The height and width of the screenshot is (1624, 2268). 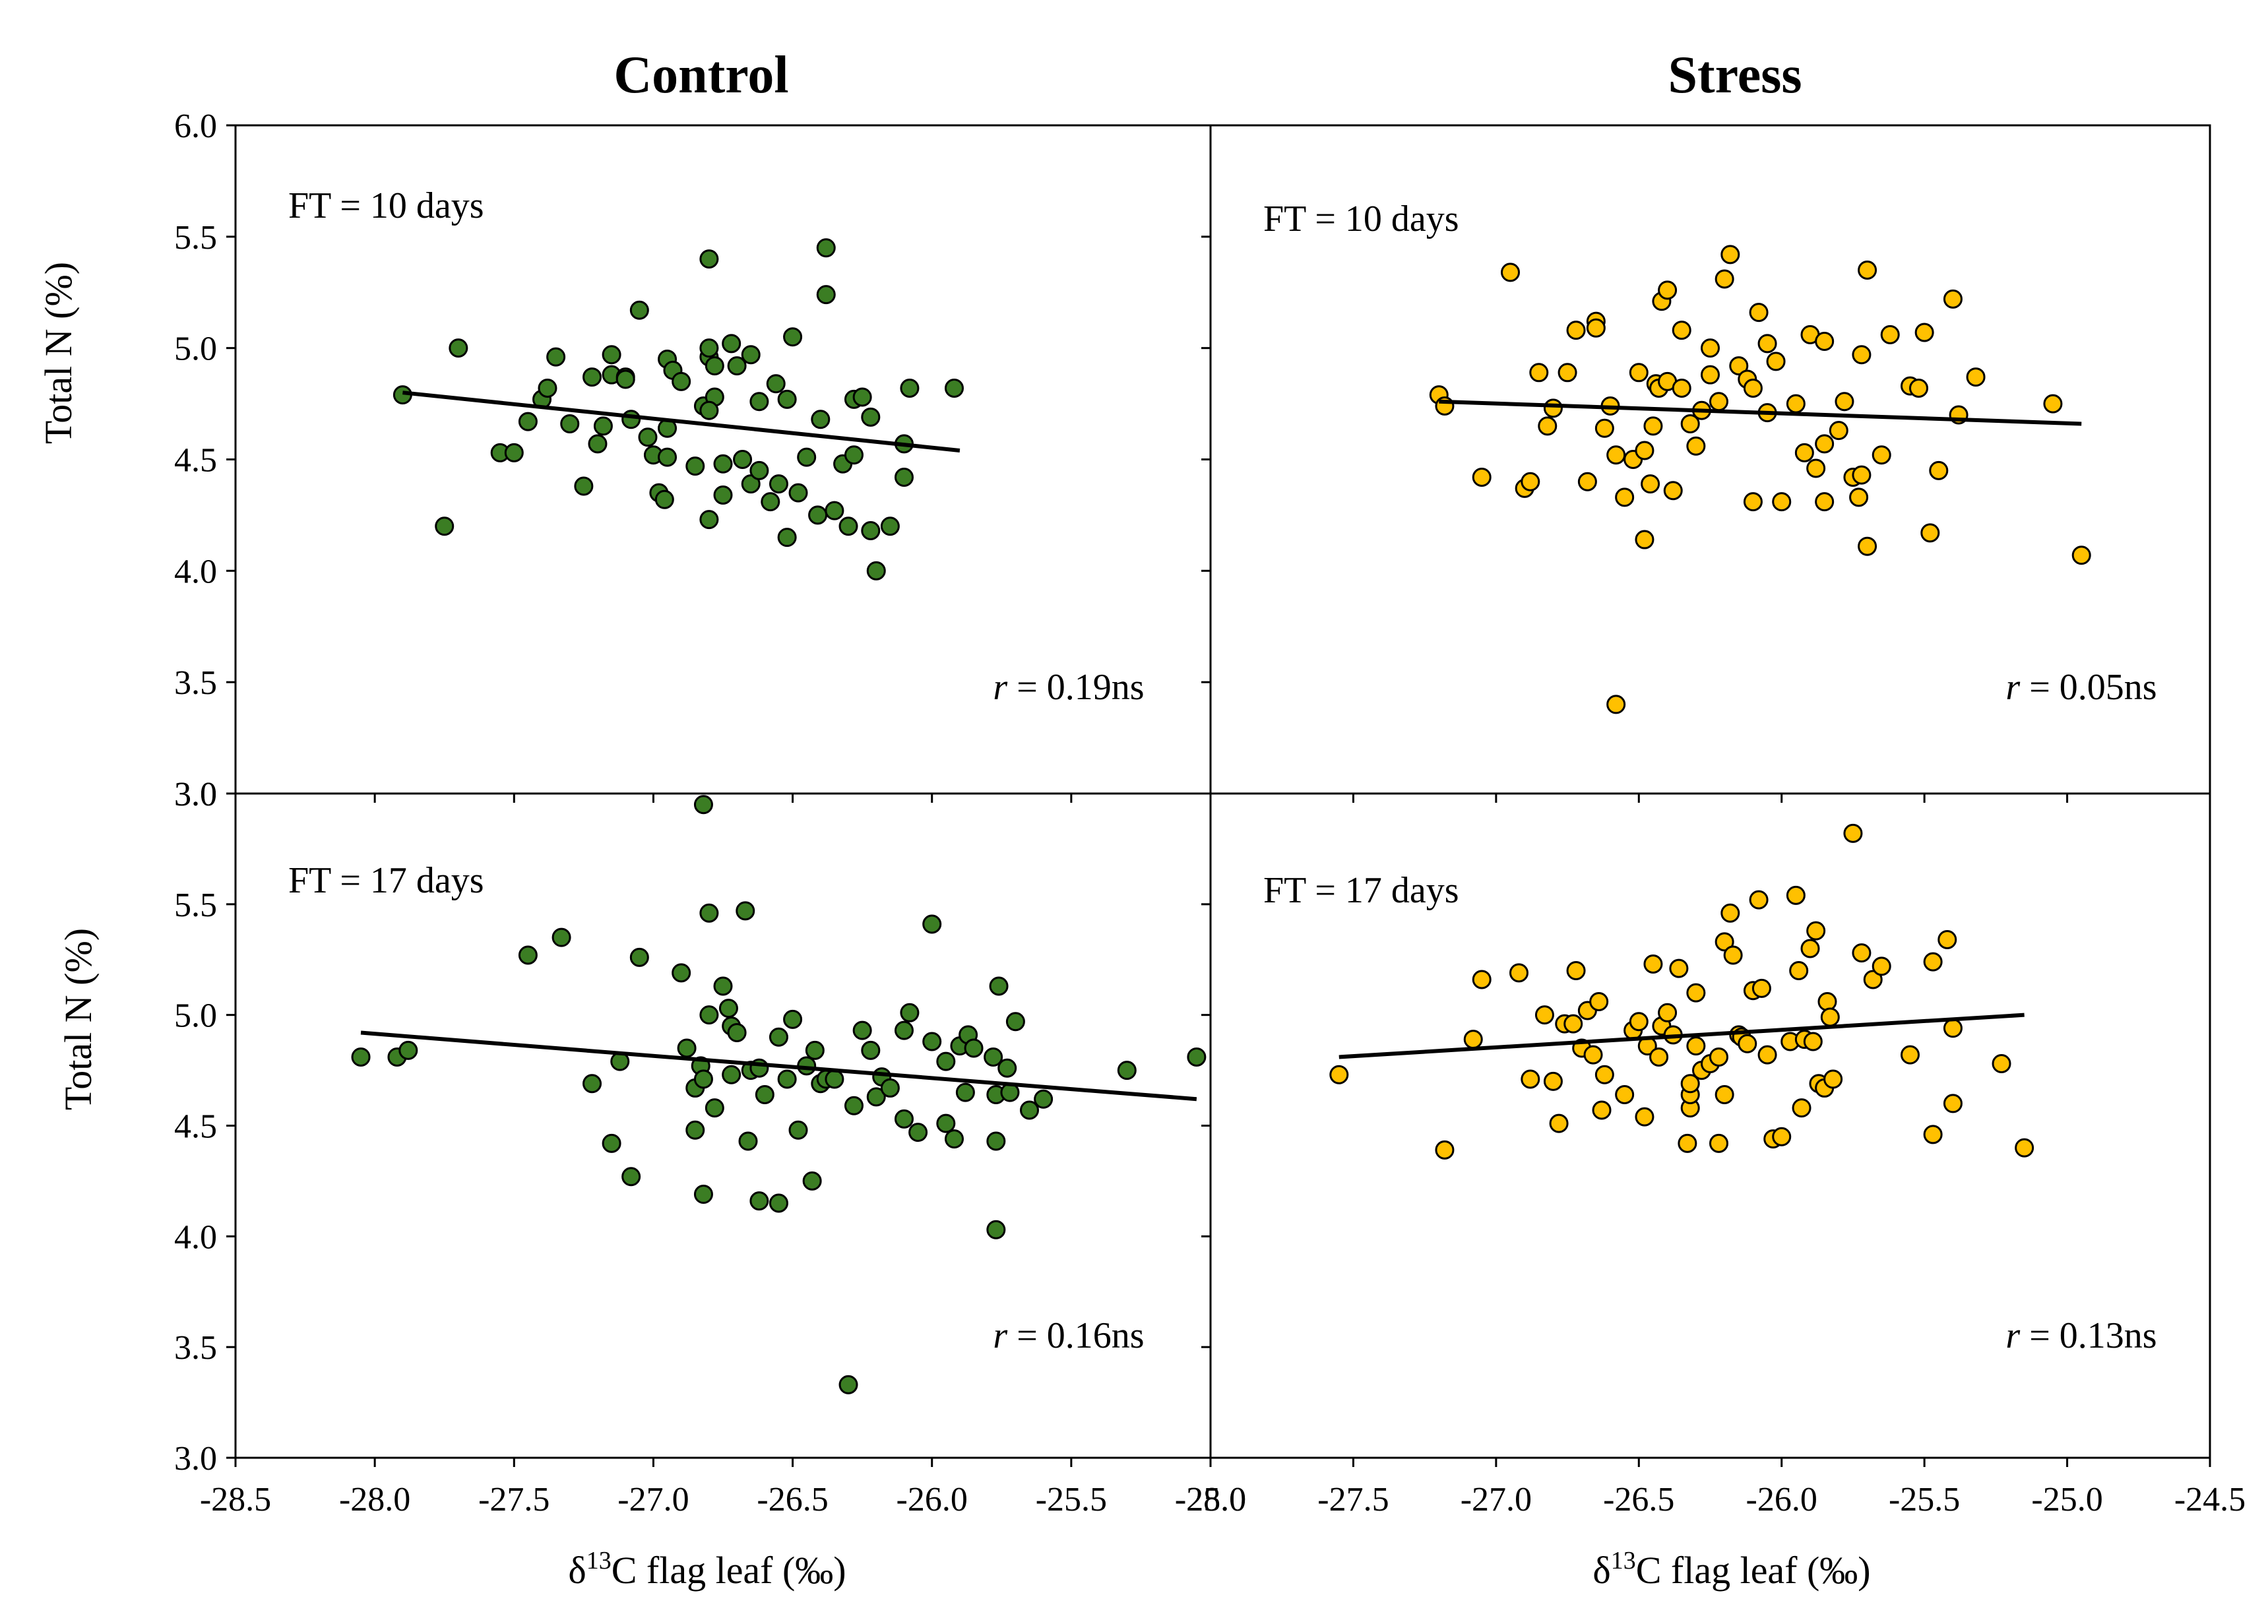 What do you see at coordinates (1210, 1499) in the screenshot?
I see `x-tick-label: -25.0` at bounding box center [1210, 1499].